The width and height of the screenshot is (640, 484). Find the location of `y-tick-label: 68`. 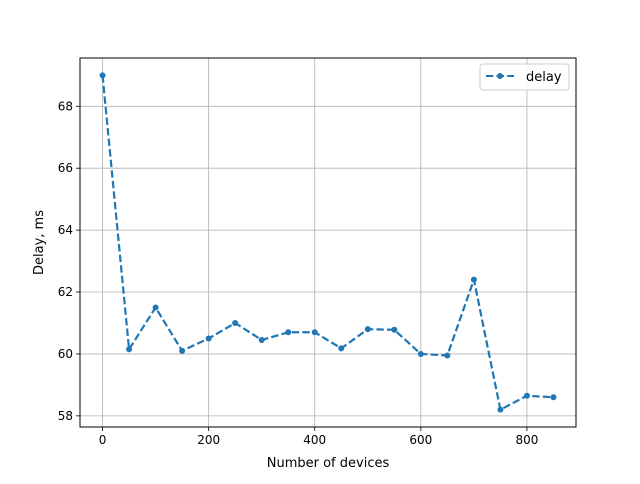

y-tick-label: 68 is located at coordinates (65, 106).